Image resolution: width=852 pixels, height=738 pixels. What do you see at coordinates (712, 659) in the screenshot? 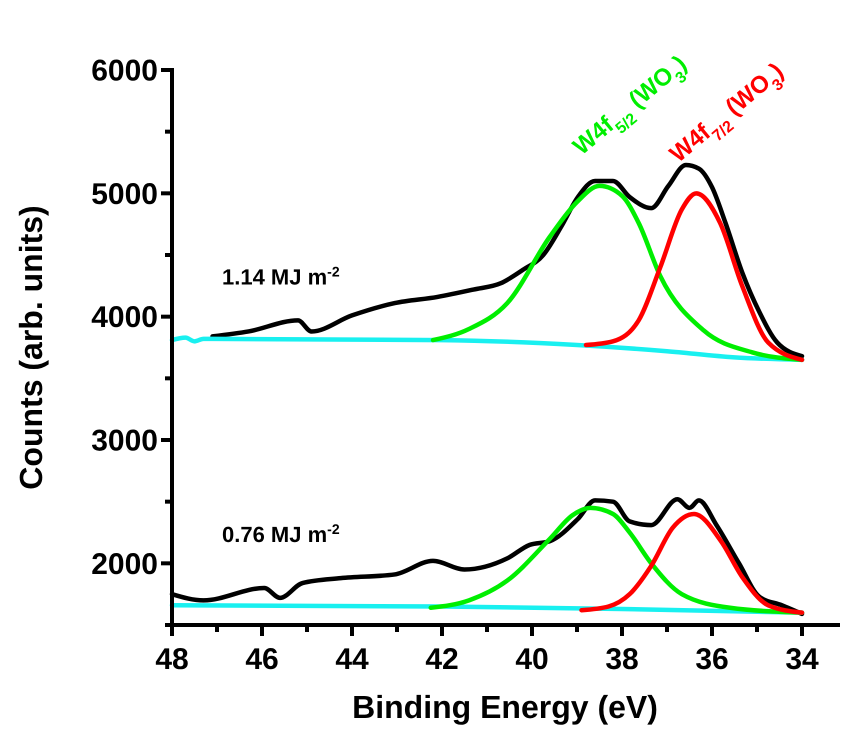
I see `x-tick-label: 36` at bounding box center [712, 659].